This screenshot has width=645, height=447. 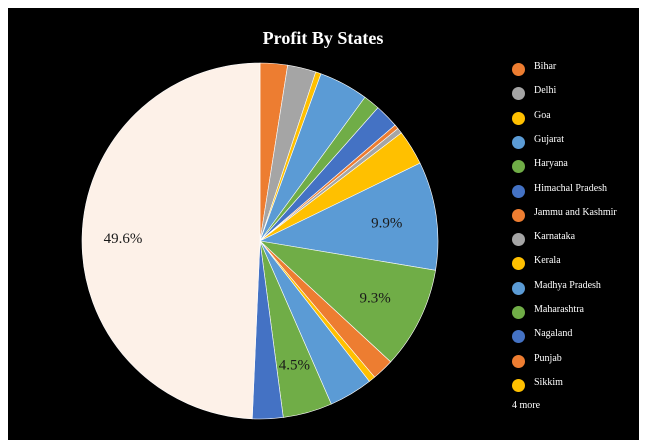 What do you see at coordinates (559, 309) in the screenshot?
I see `legend-label: Maharashtra` at bounding box center [559, 309].